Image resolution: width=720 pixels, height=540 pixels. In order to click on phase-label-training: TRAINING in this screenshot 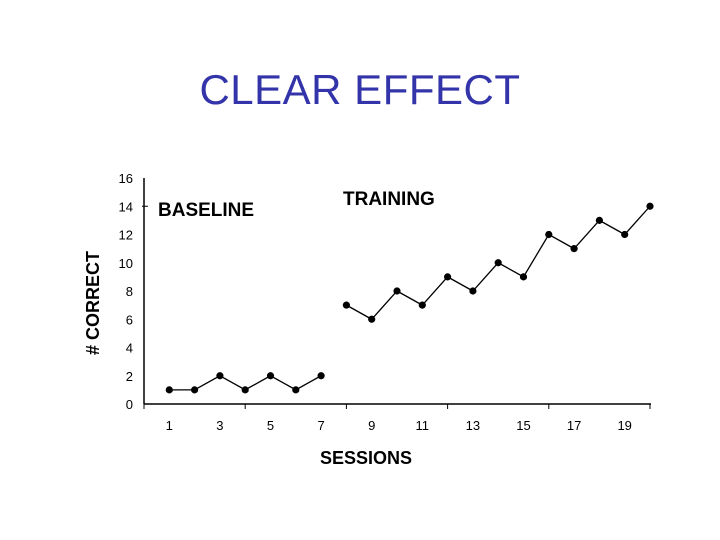, I will do `click(389, 199)`.